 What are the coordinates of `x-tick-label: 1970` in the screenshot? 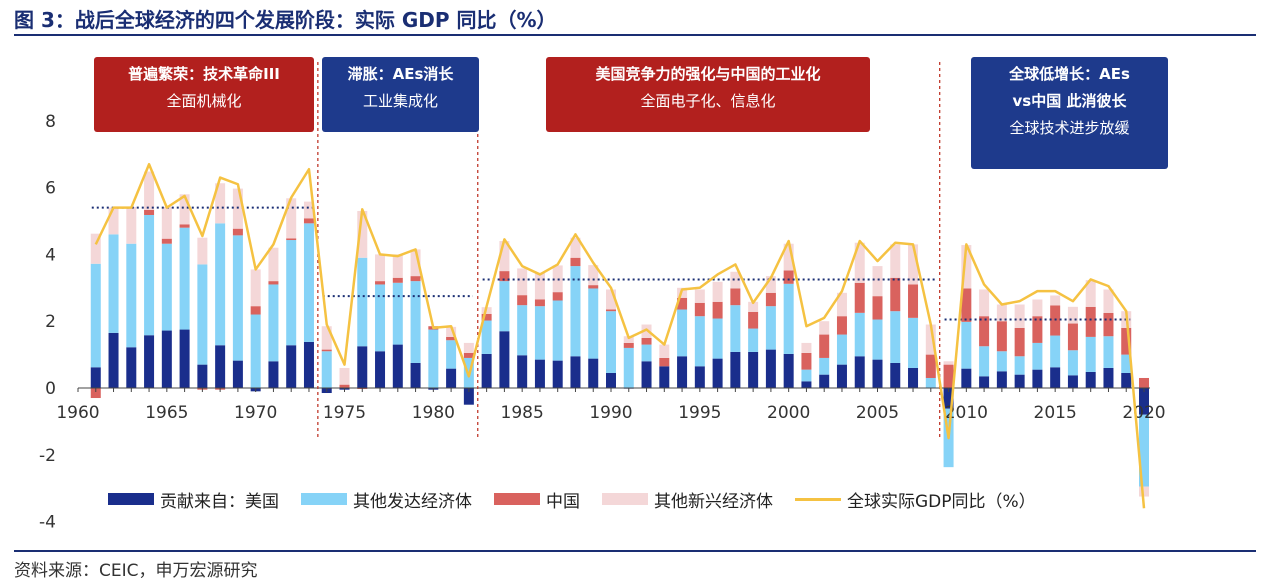 It's located at (255, 413).